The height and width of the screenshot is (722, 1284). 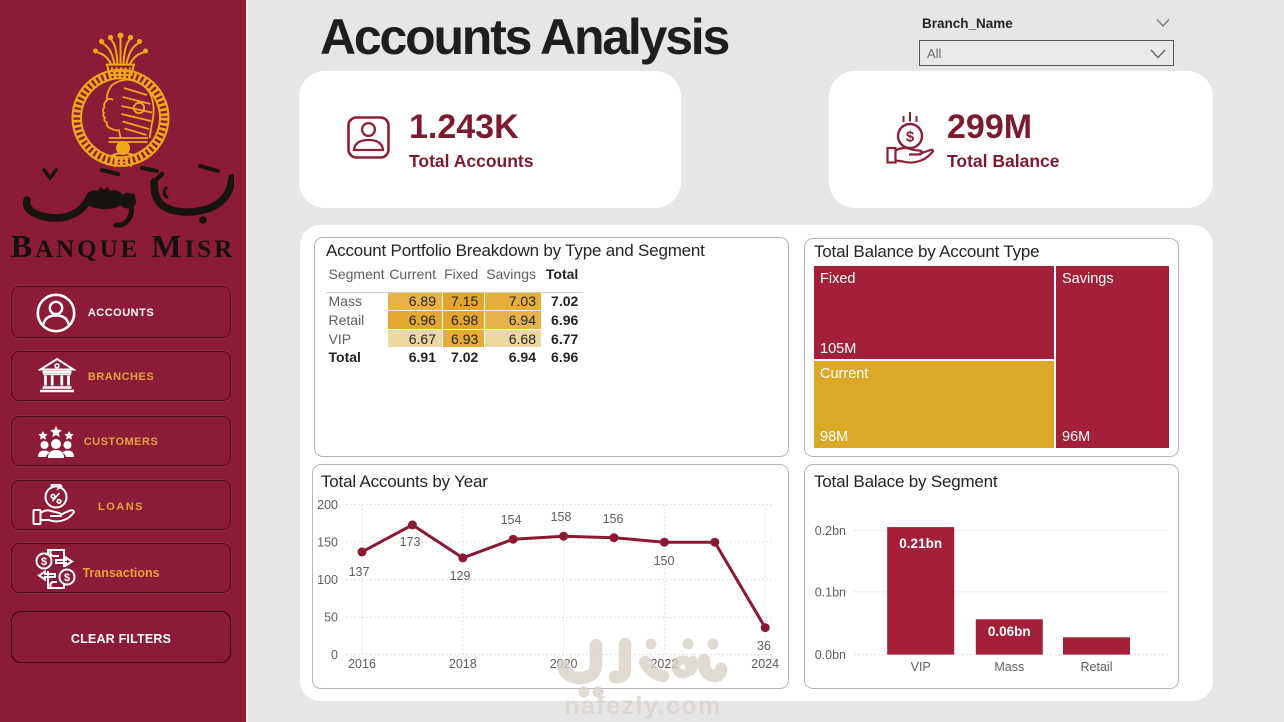 I want to click on svg-text: 0.2bn, so click(x=830, y=531).